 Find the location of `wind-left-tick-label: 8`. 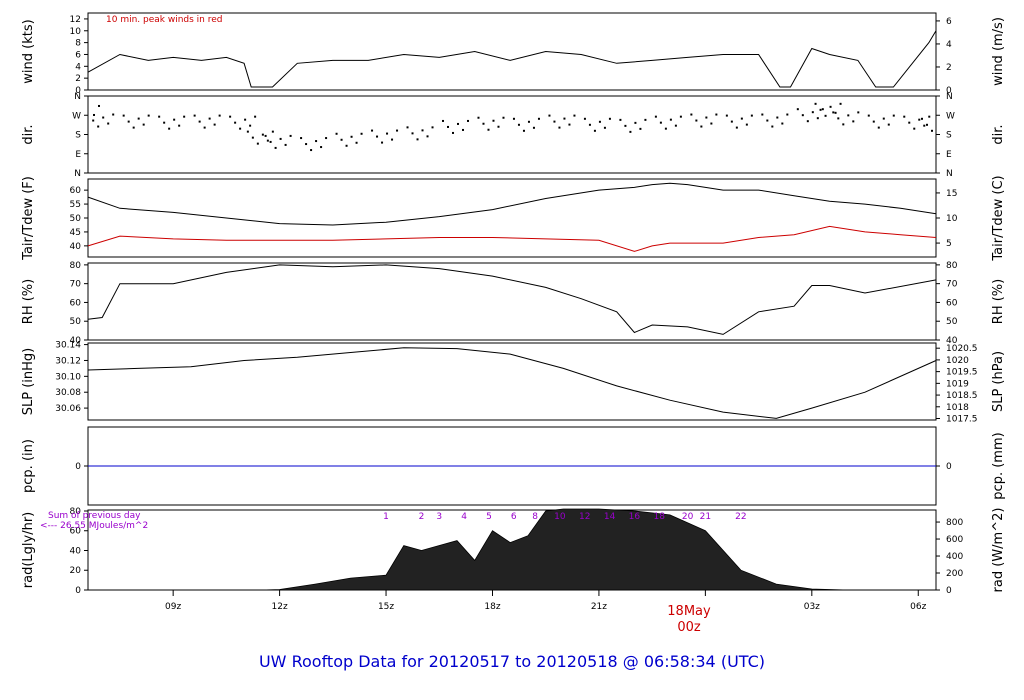

wind-left-tick-label: 8 is located at coordinates (78, 44).